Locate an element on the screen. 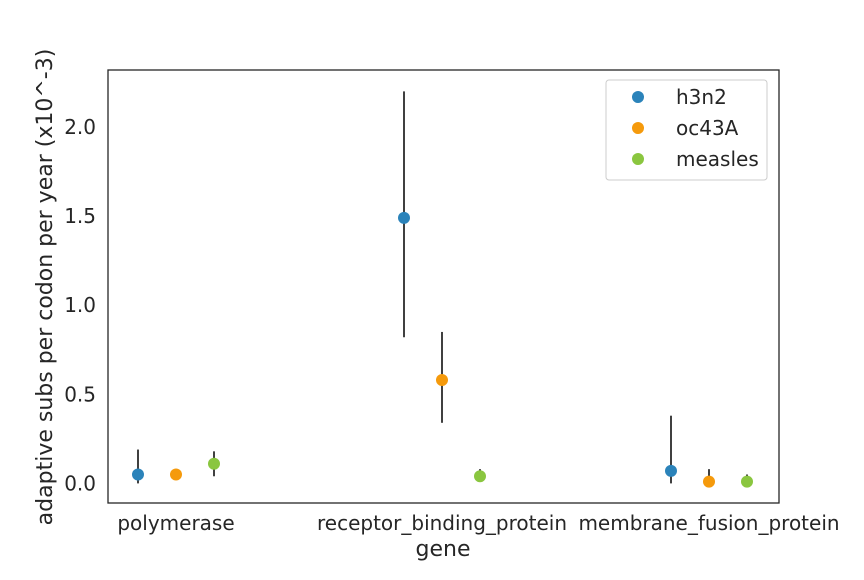 Image resolution: width=864 pixels, height=580 pixels. y-tick-label: 2.0 is located at coordinates (80, 127).